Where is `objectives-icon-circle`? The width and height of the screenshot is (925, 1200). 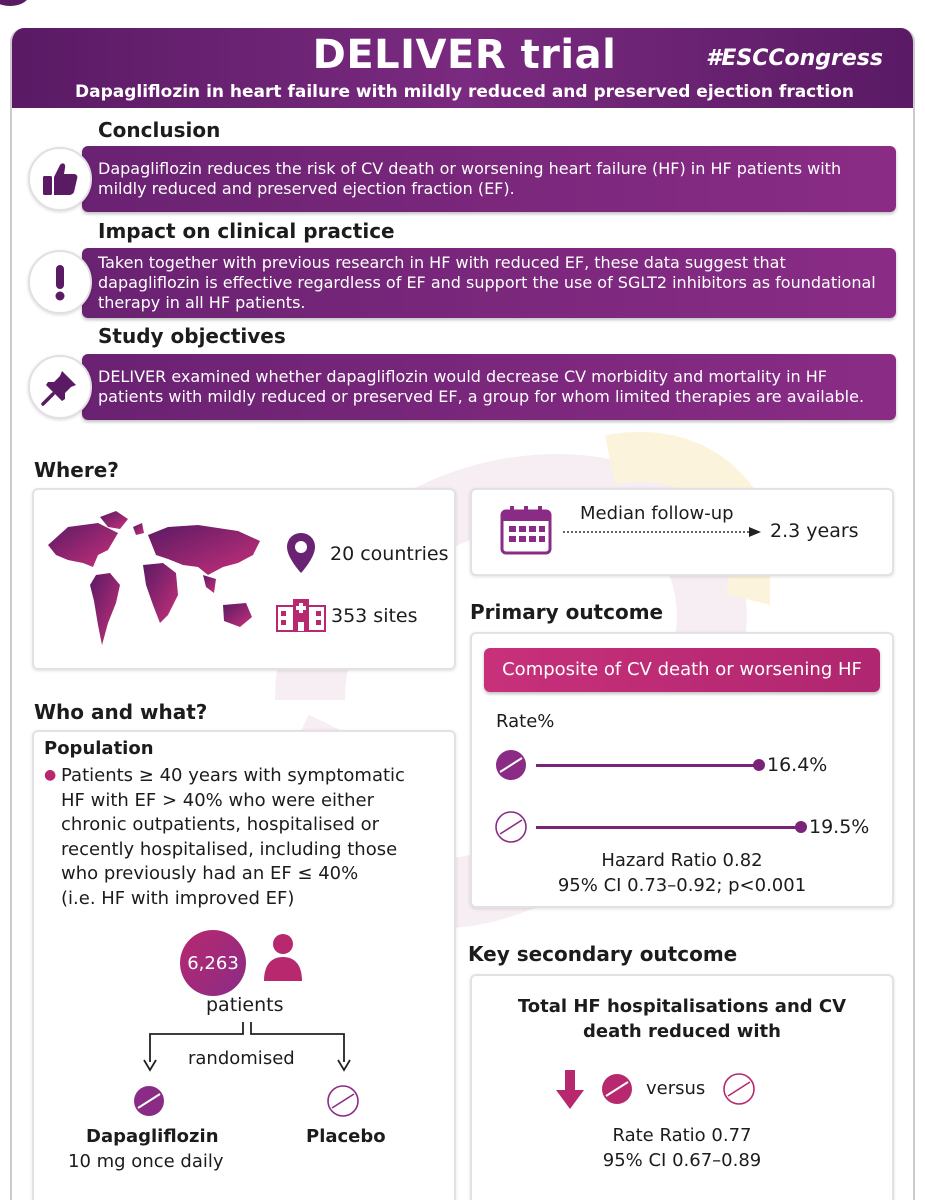 objectives-icon-circle is located at coordinates (60, 387).